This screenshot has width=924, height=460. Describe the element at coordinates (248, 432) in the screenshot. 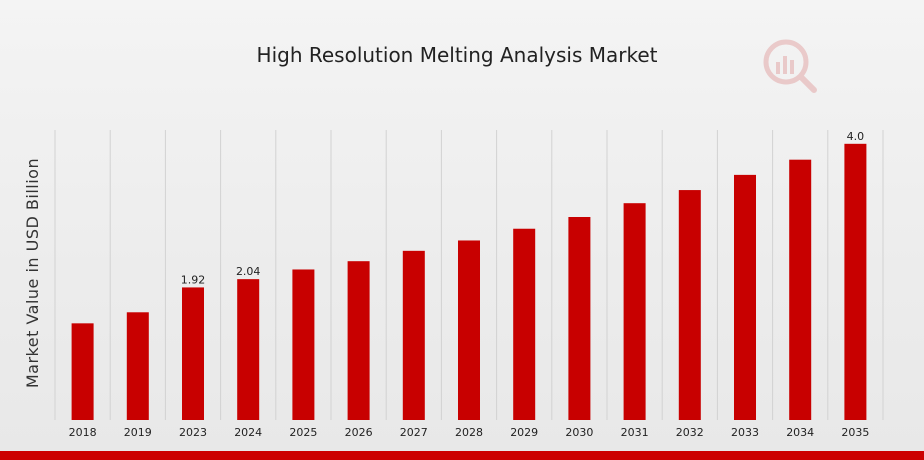

I see `x-tick-2024: 2024` at that location.